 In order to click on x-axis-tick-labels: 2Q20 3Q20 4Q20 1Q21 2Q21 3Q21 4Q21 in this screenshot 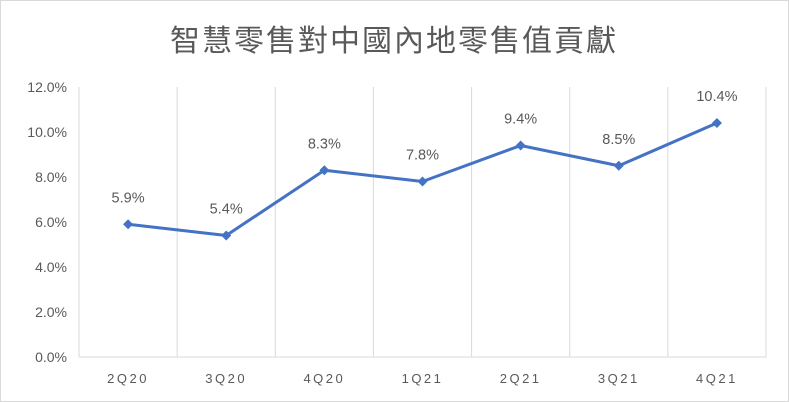, I will do `click(422, 378)`.